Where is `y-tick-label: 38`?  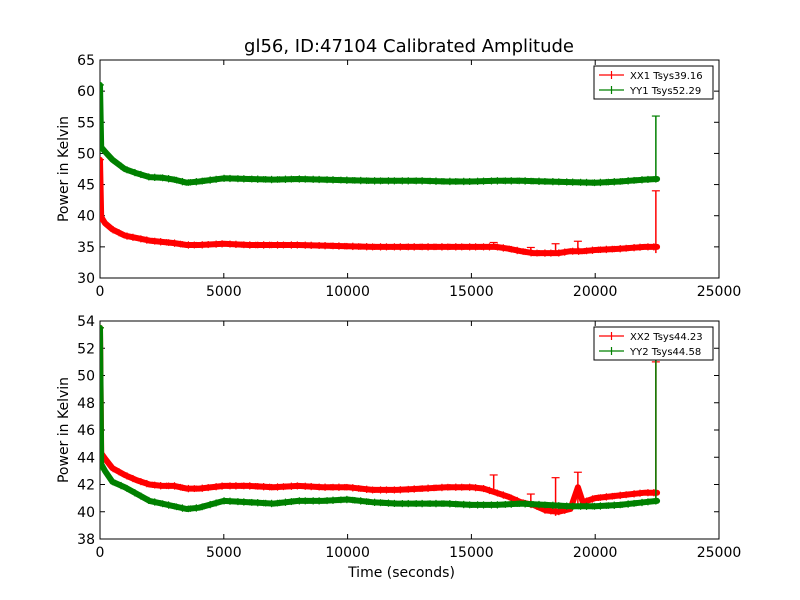 y-tick-label: 38 is located at coordinates (86, 540).